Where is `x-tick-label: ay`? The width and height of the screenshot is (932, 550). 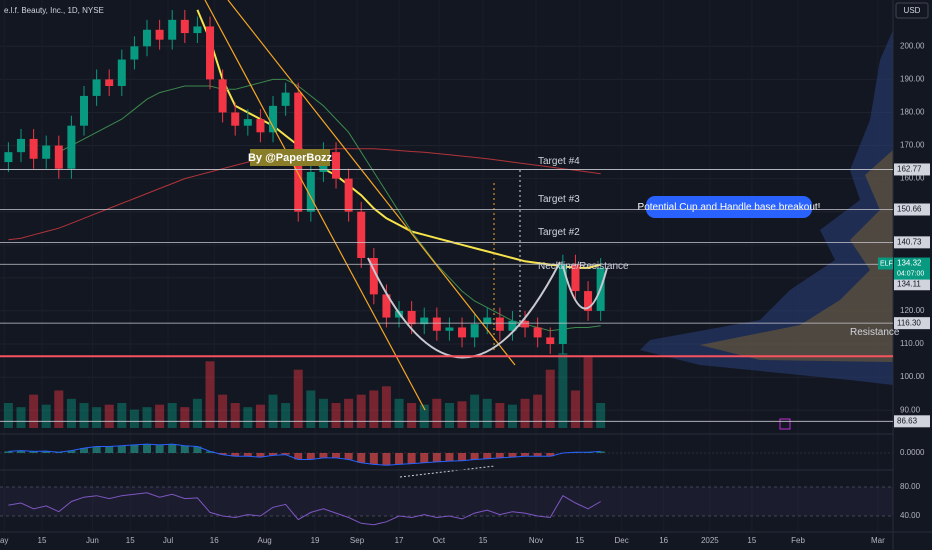
x-tick-label: ay is located at coordinates (4, 540).